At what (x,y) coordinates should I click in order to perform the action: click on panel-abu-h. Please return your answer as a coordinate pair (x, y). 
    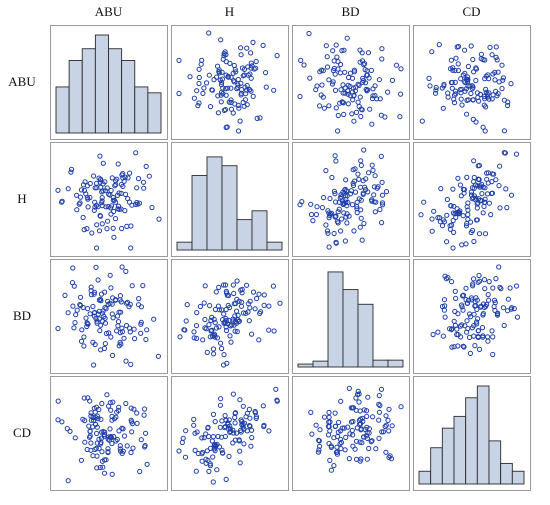
    Looking at the image, I should click on (230, 82).